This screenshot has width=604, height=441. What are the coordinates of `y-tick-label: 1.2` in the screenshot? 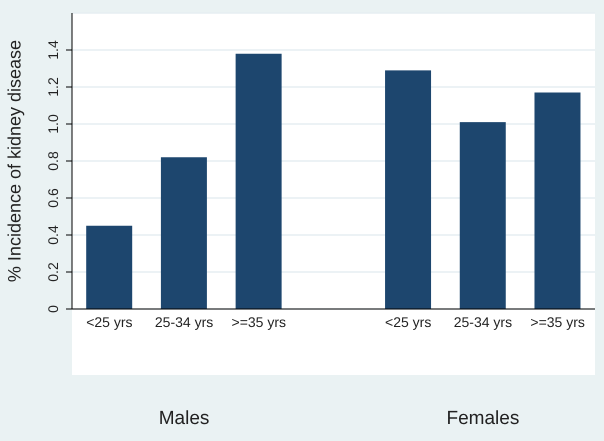 It's located at (53, 87).